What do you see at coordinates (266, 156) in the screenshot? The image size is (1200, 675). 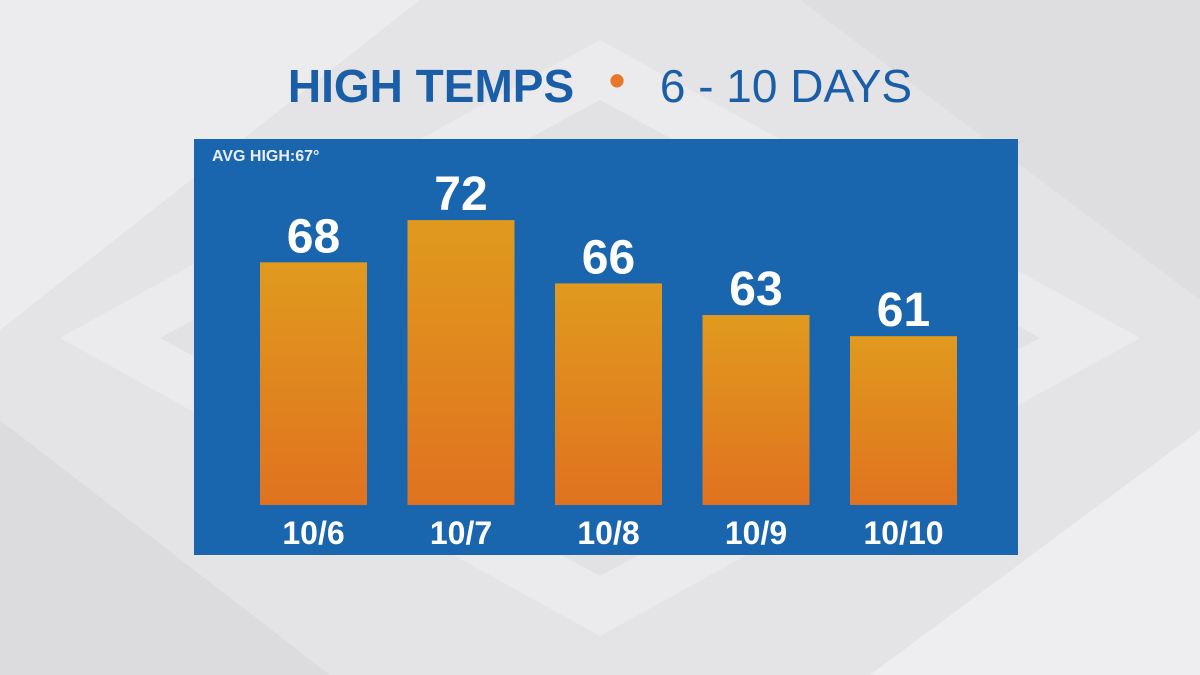 I see `avg-high-label: AVG HIGH:67°` at bounding box center [266, 156].